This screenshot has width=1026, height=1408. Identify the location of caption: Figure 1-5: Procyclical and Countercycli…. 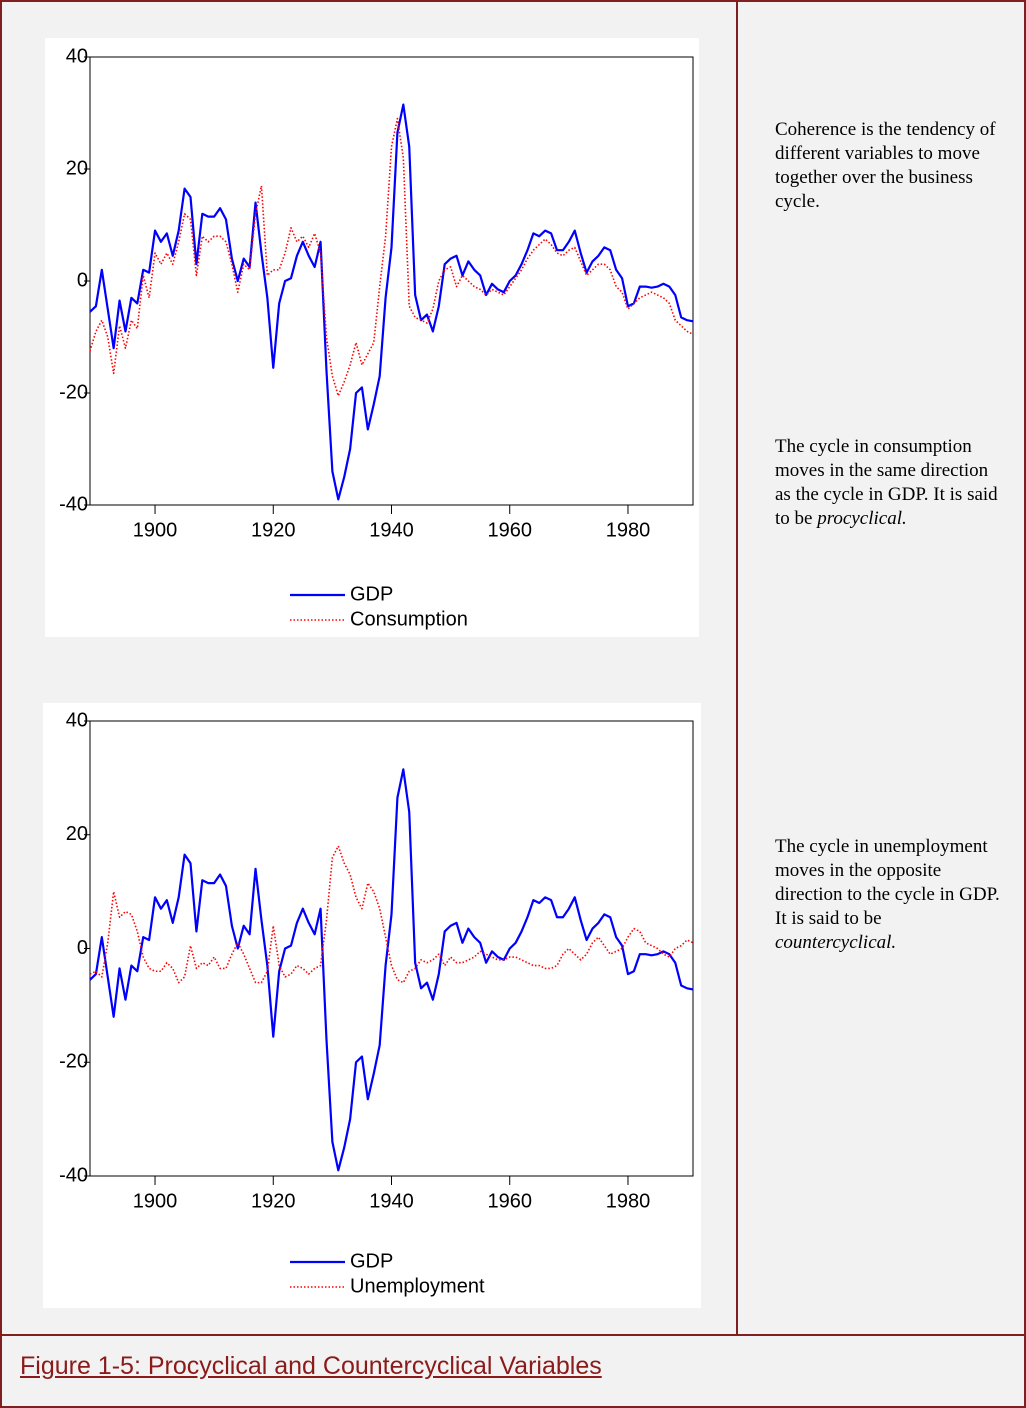
(311, 1366).